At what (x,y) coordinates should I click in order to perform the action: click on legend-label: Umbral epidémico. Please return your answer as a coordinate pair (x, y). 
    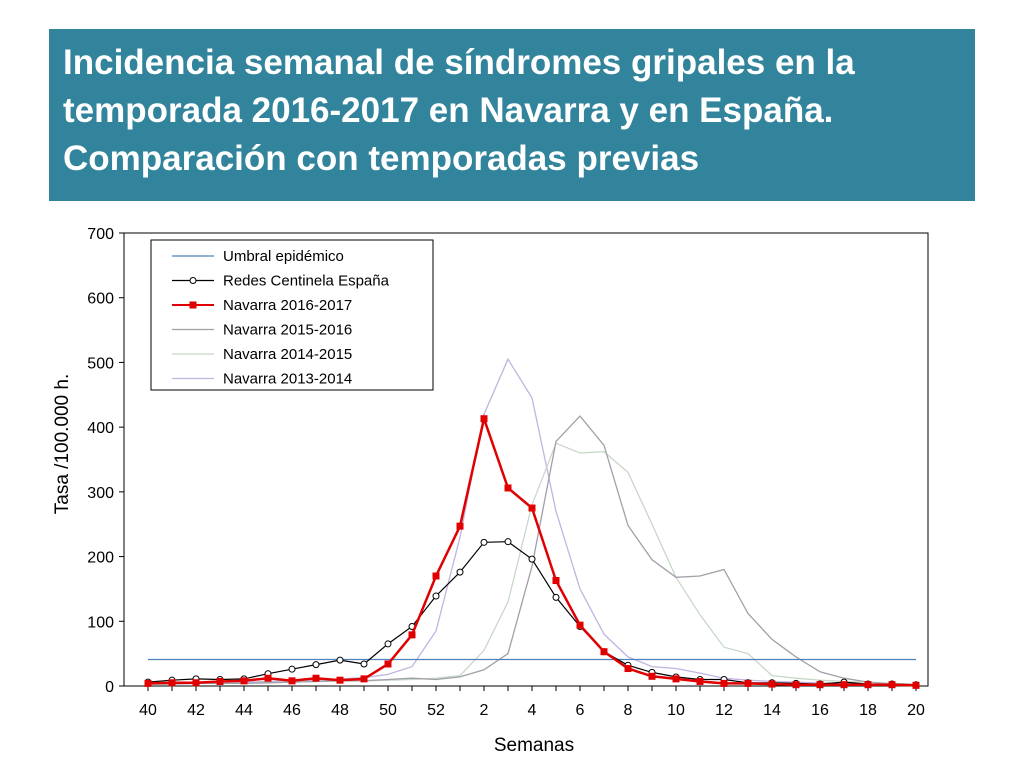
    Looking at the image, I should click on (283, 256).